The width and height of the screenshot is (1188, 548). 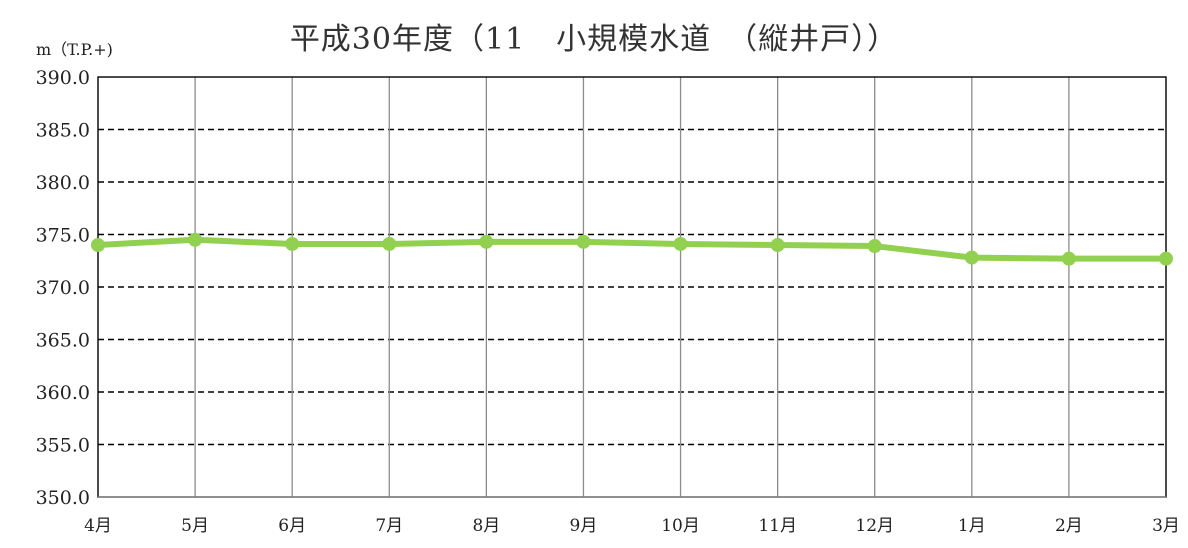 I want to click on y-tick-label: 360.0, so click(x=63, y=393).